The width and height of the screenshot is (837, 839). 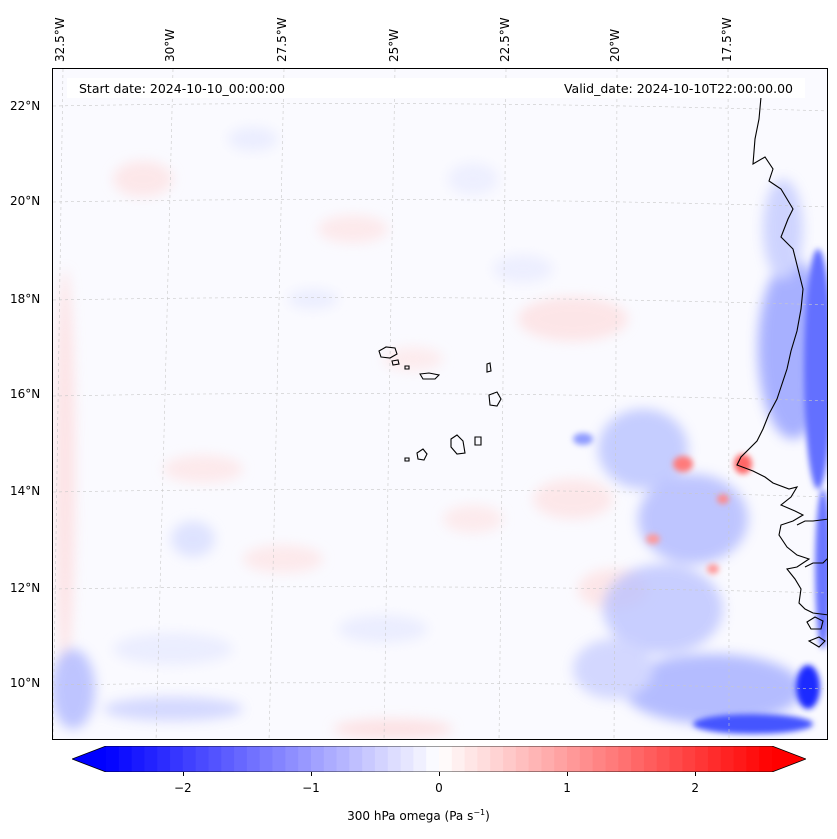 What do you see at coordinates (439, 788) in the screenshot?
I see `colorbar-tick-label: 0` at bounding box center [439, 788].